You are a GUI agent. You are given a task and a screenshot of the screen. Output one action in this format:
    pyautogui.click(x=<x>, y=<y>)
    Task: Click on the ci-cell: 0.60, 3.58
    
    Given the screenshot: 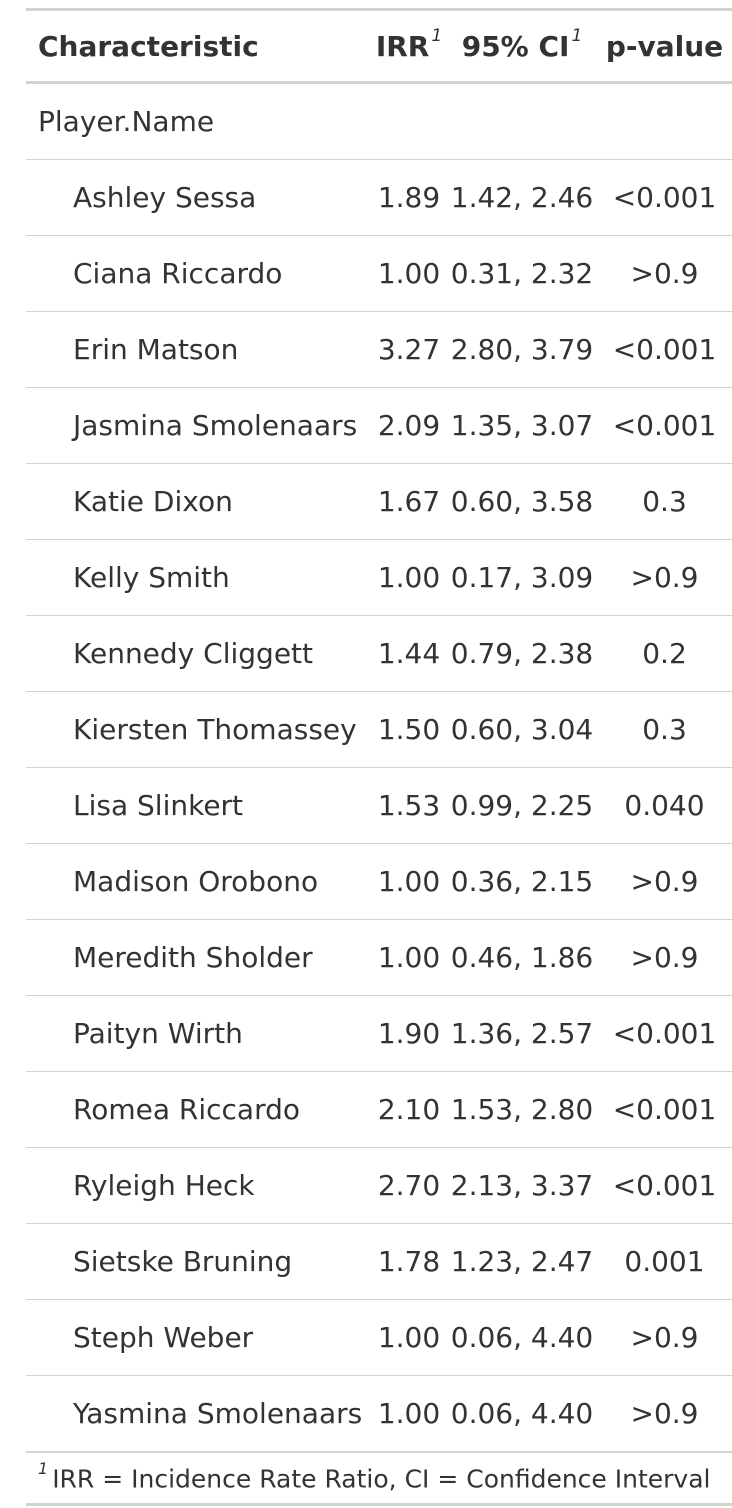 What is the action you would take?
    pyautogui.click(x=522, y=501)
    